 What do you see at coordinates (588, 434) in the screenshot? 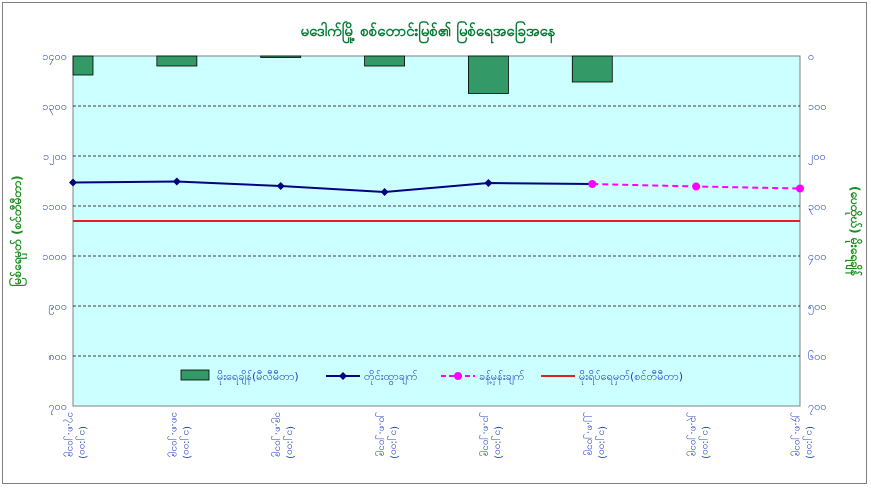
I see `x-tick-label: ၂၂.၈.၂၀၁၉` at bounding box center [588, 434].